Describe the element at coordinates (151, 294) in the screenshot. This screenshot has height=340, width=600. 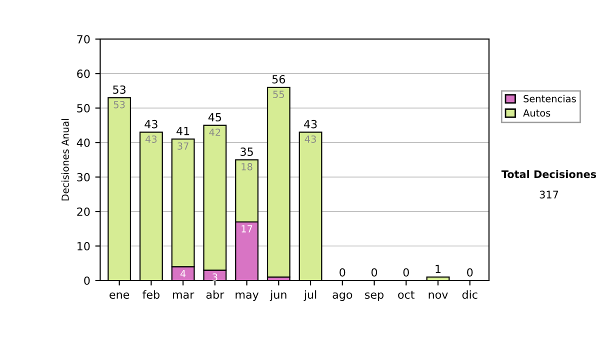
I see `x-tick-label: feb` at that location.